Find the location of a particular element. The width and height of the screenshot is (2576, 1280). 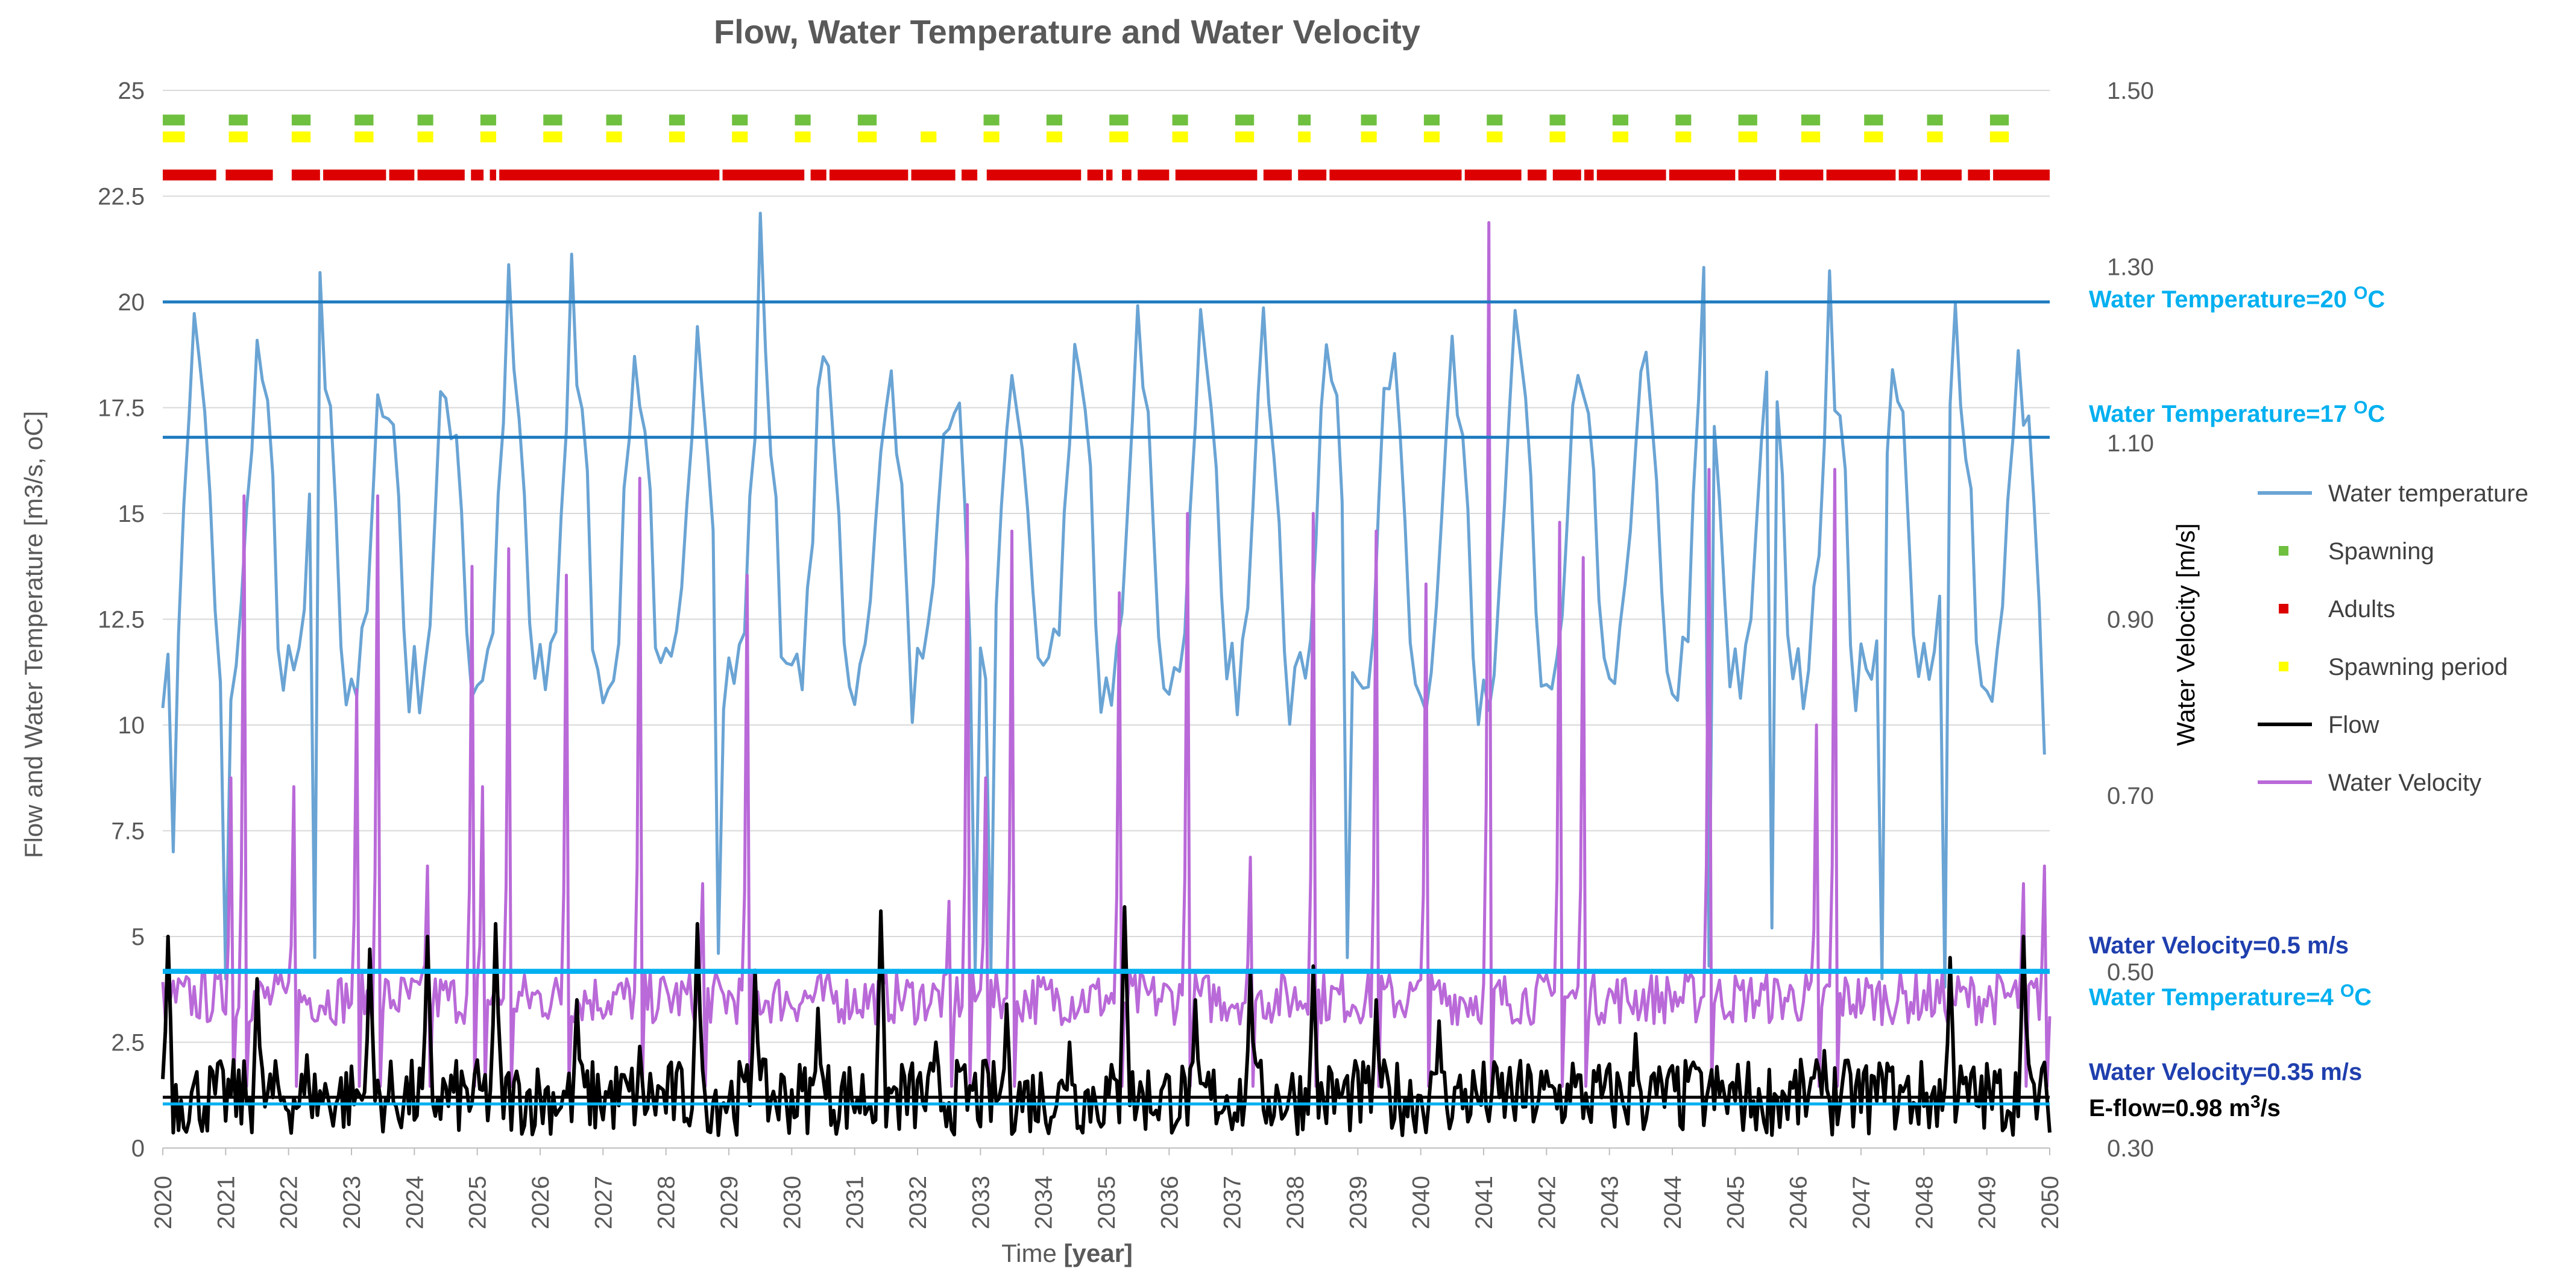

reference-line-label: Water Temperature=4 OC is located at coordinates (2230, 996).